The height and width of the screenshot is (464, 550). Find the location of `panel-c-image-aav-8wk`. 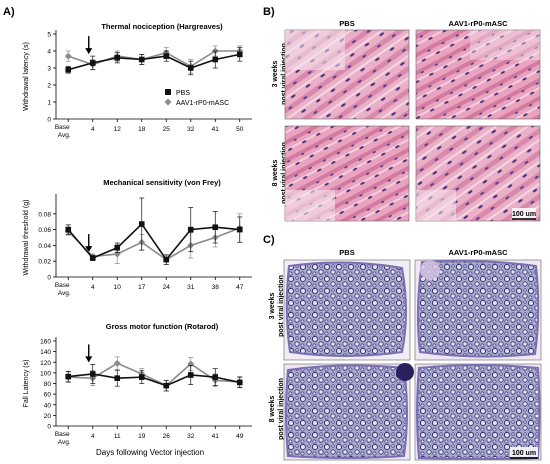

panel-c-image-aav-8wk is located at coordinates (478, 412).